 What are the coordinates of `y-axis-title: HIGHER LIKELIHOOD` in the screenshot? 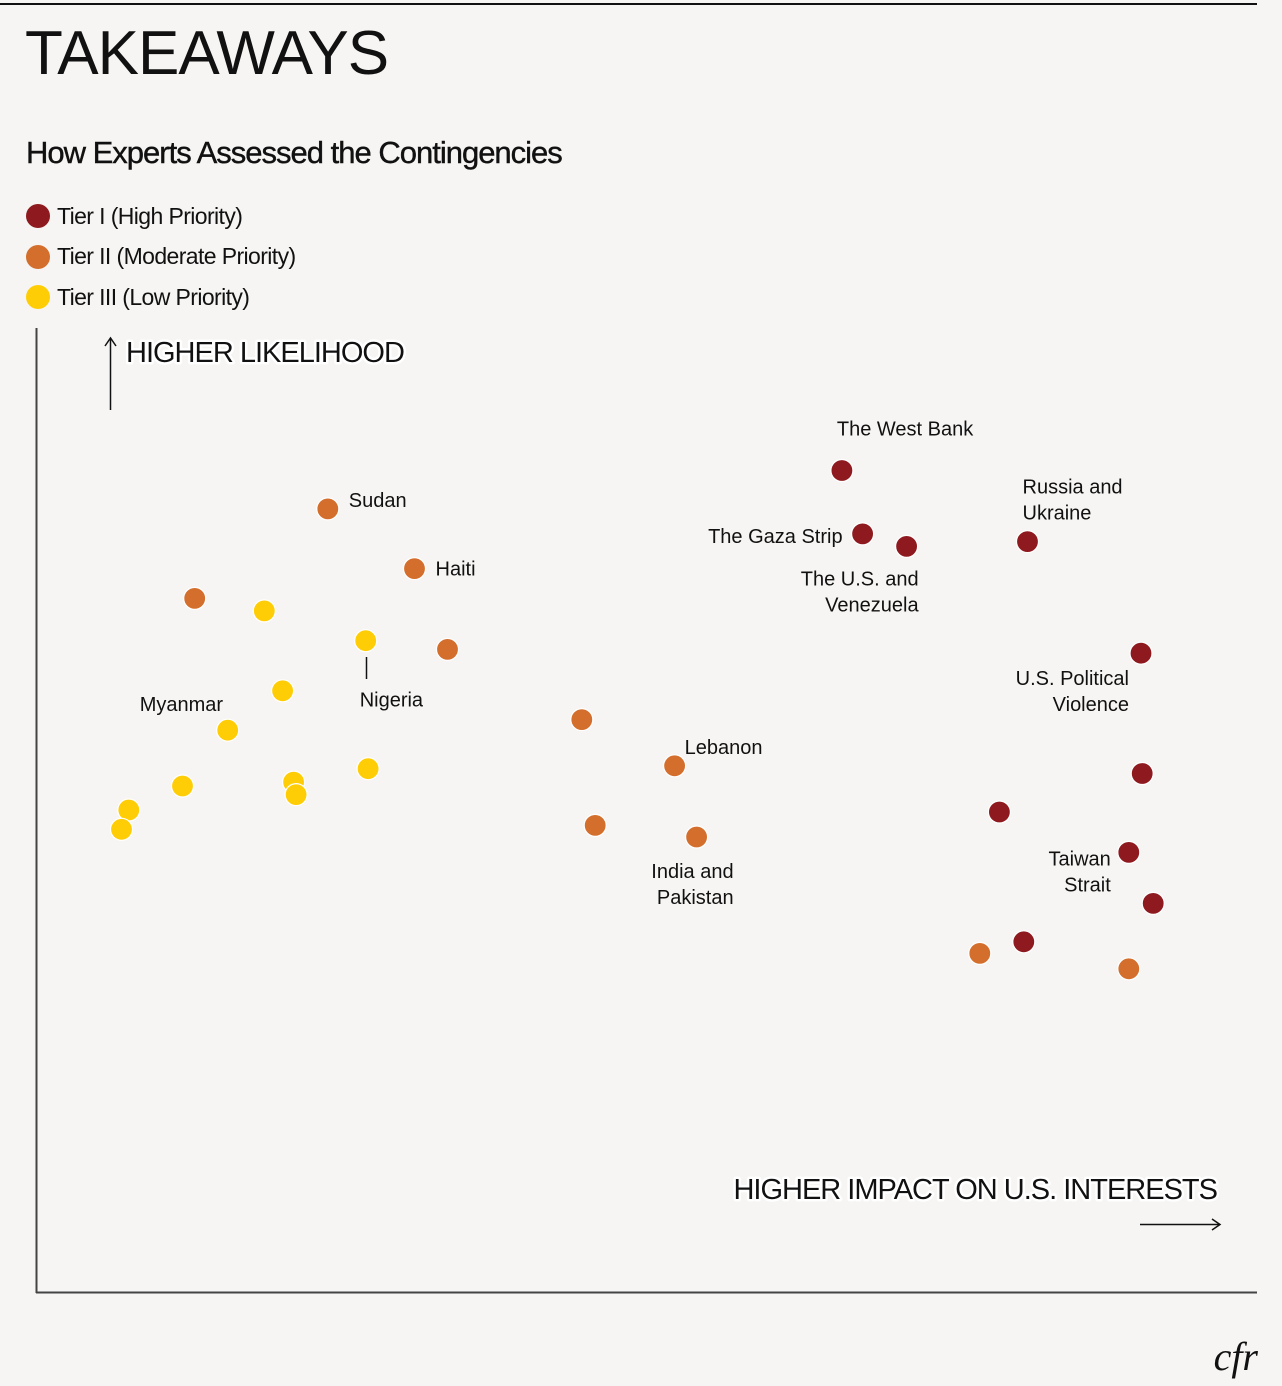 It's located at (265, 353).